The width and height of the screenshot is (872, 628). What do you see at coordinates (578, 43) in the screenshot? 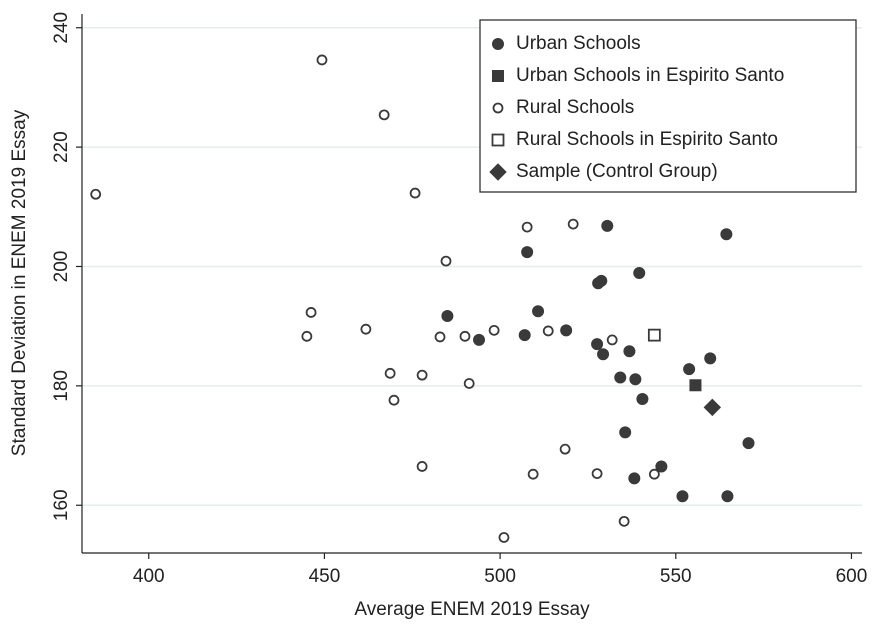
I see `legend-label: Urban Schools` at bounding box center [578, 43].